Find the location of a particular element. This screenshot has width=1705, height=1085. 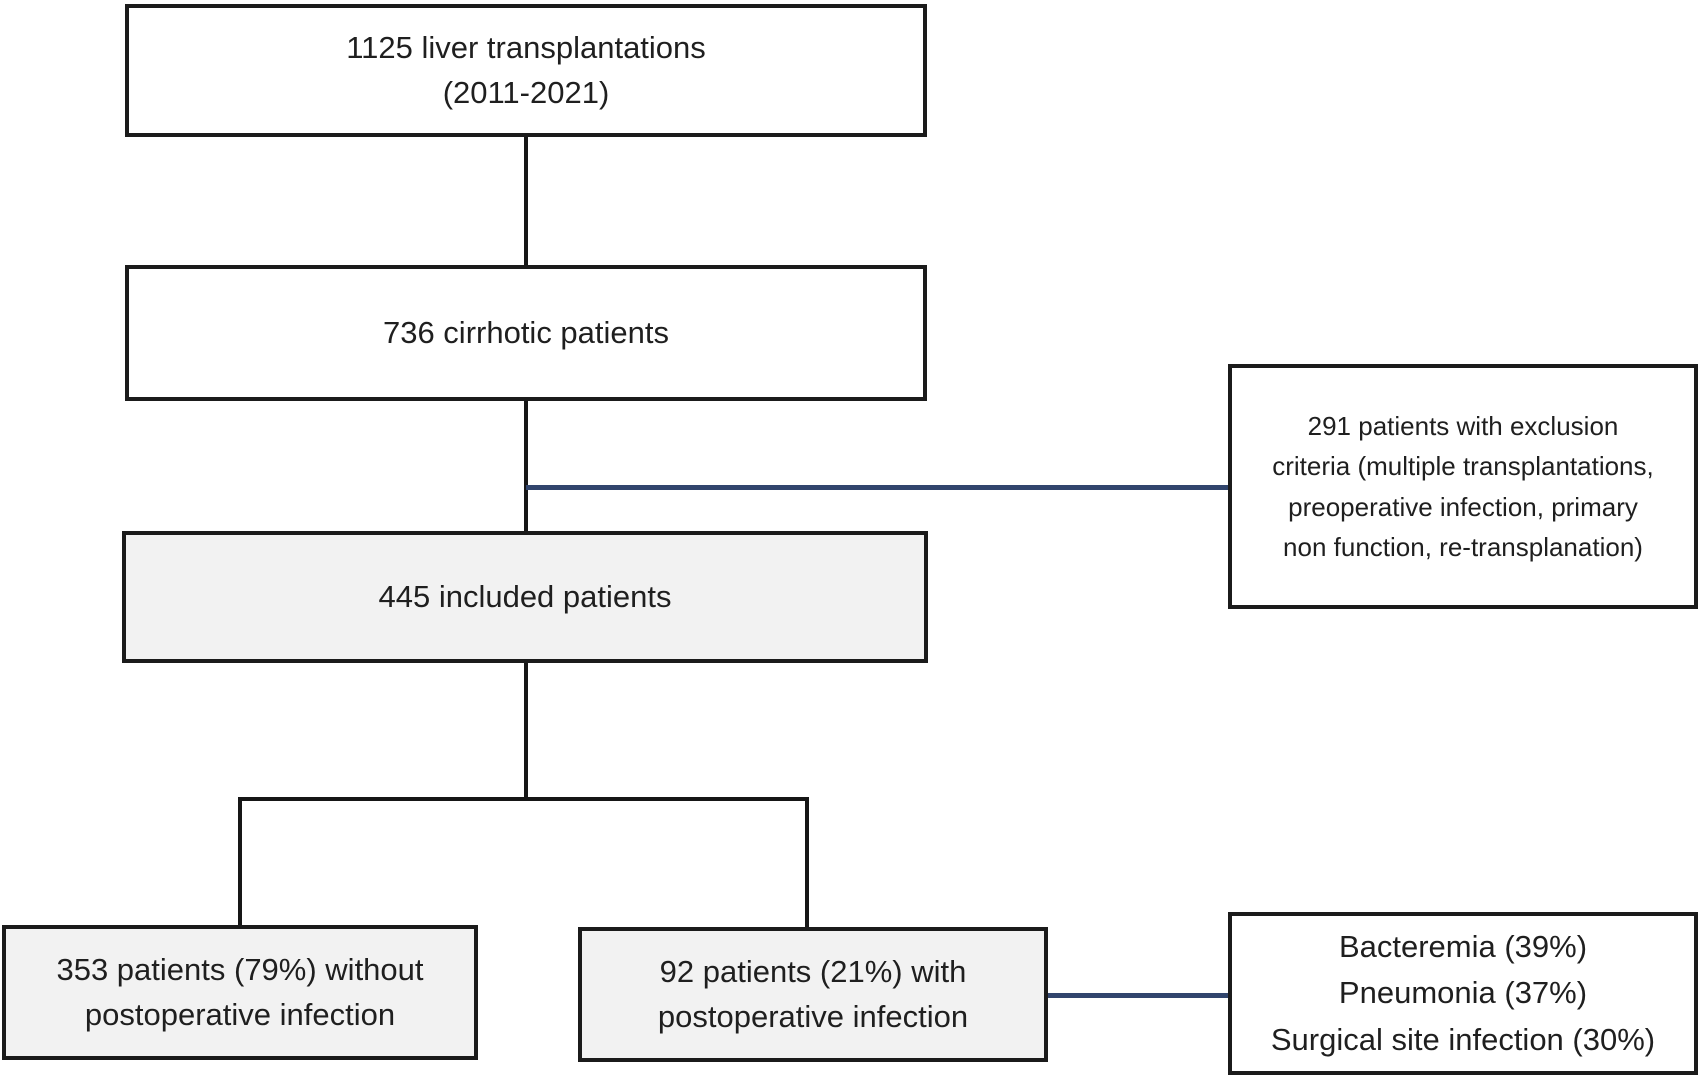

connector-infection-types is located at coordinates (1138, 995).